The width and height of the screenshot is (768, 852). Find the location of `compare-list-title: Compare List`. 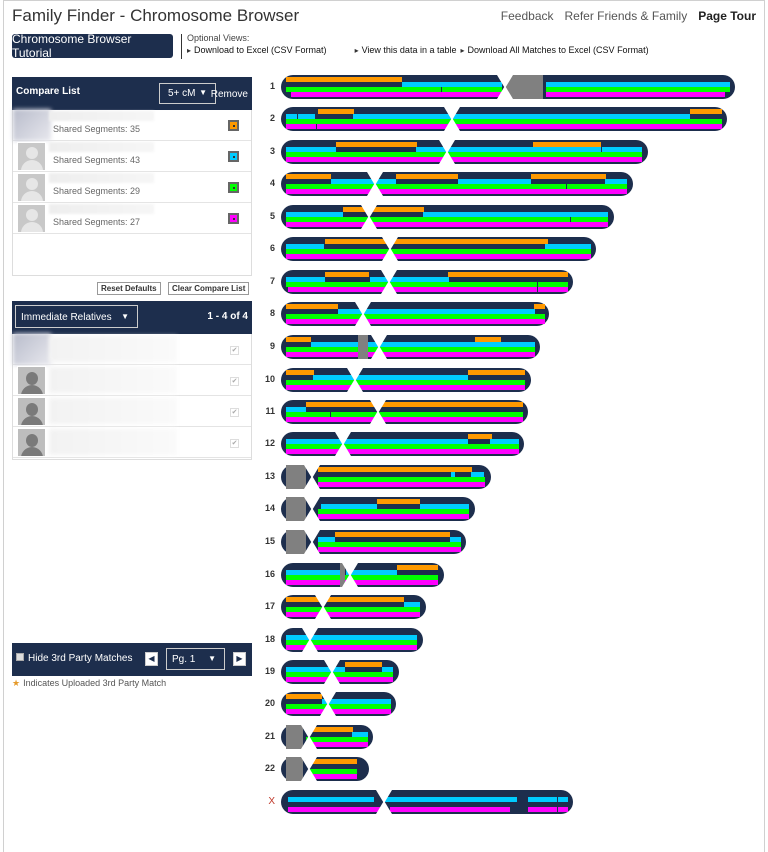

compare-list-title: Compare List is located at coordinates (48, 91).